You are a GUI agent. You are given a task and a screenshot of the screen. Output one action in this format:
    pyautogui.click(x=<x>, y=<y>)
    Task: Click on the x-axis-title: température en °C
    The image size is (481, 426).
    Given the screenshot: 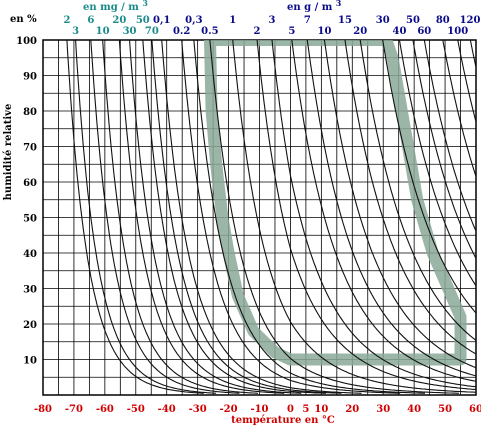 What is the action you would take?
    pyautogui.click(x=283, y=420)
    